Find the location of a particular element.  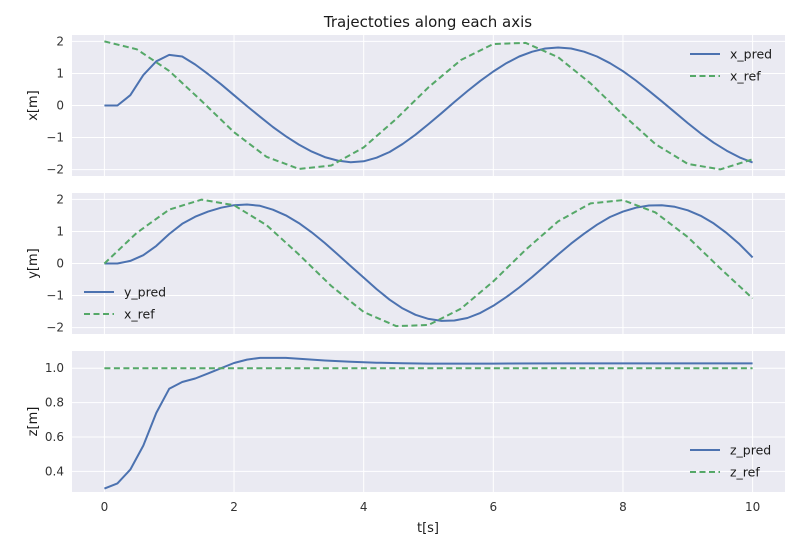

x-tick-label: 0 is located at coordinates (105, 507).